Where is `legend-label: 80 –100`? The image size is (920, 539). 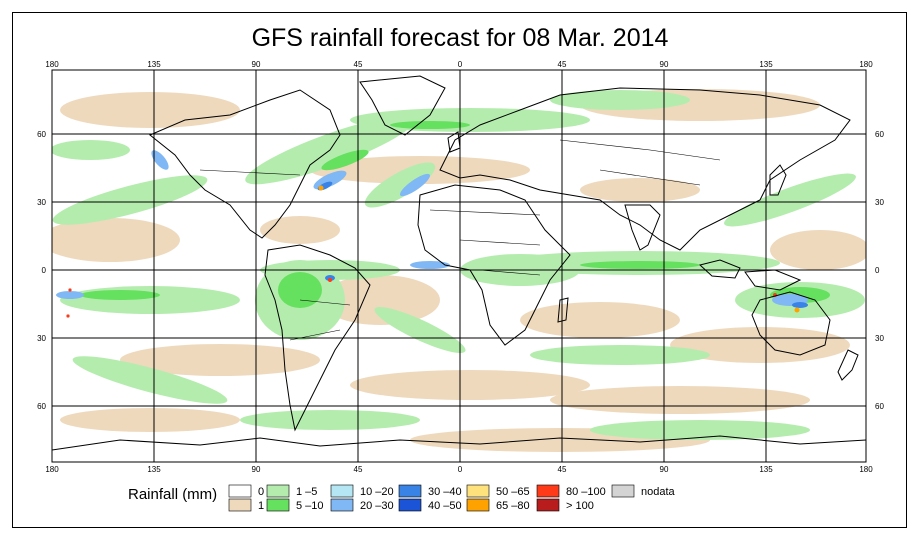
legend-label: 80 –100 is located at coordinates (586, 492).